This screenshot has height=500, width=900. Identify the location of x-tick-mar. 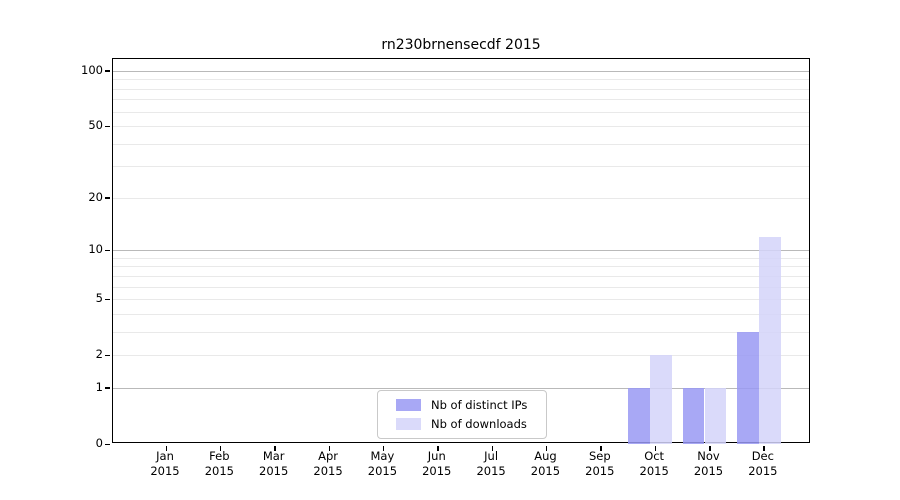
(275, 448).